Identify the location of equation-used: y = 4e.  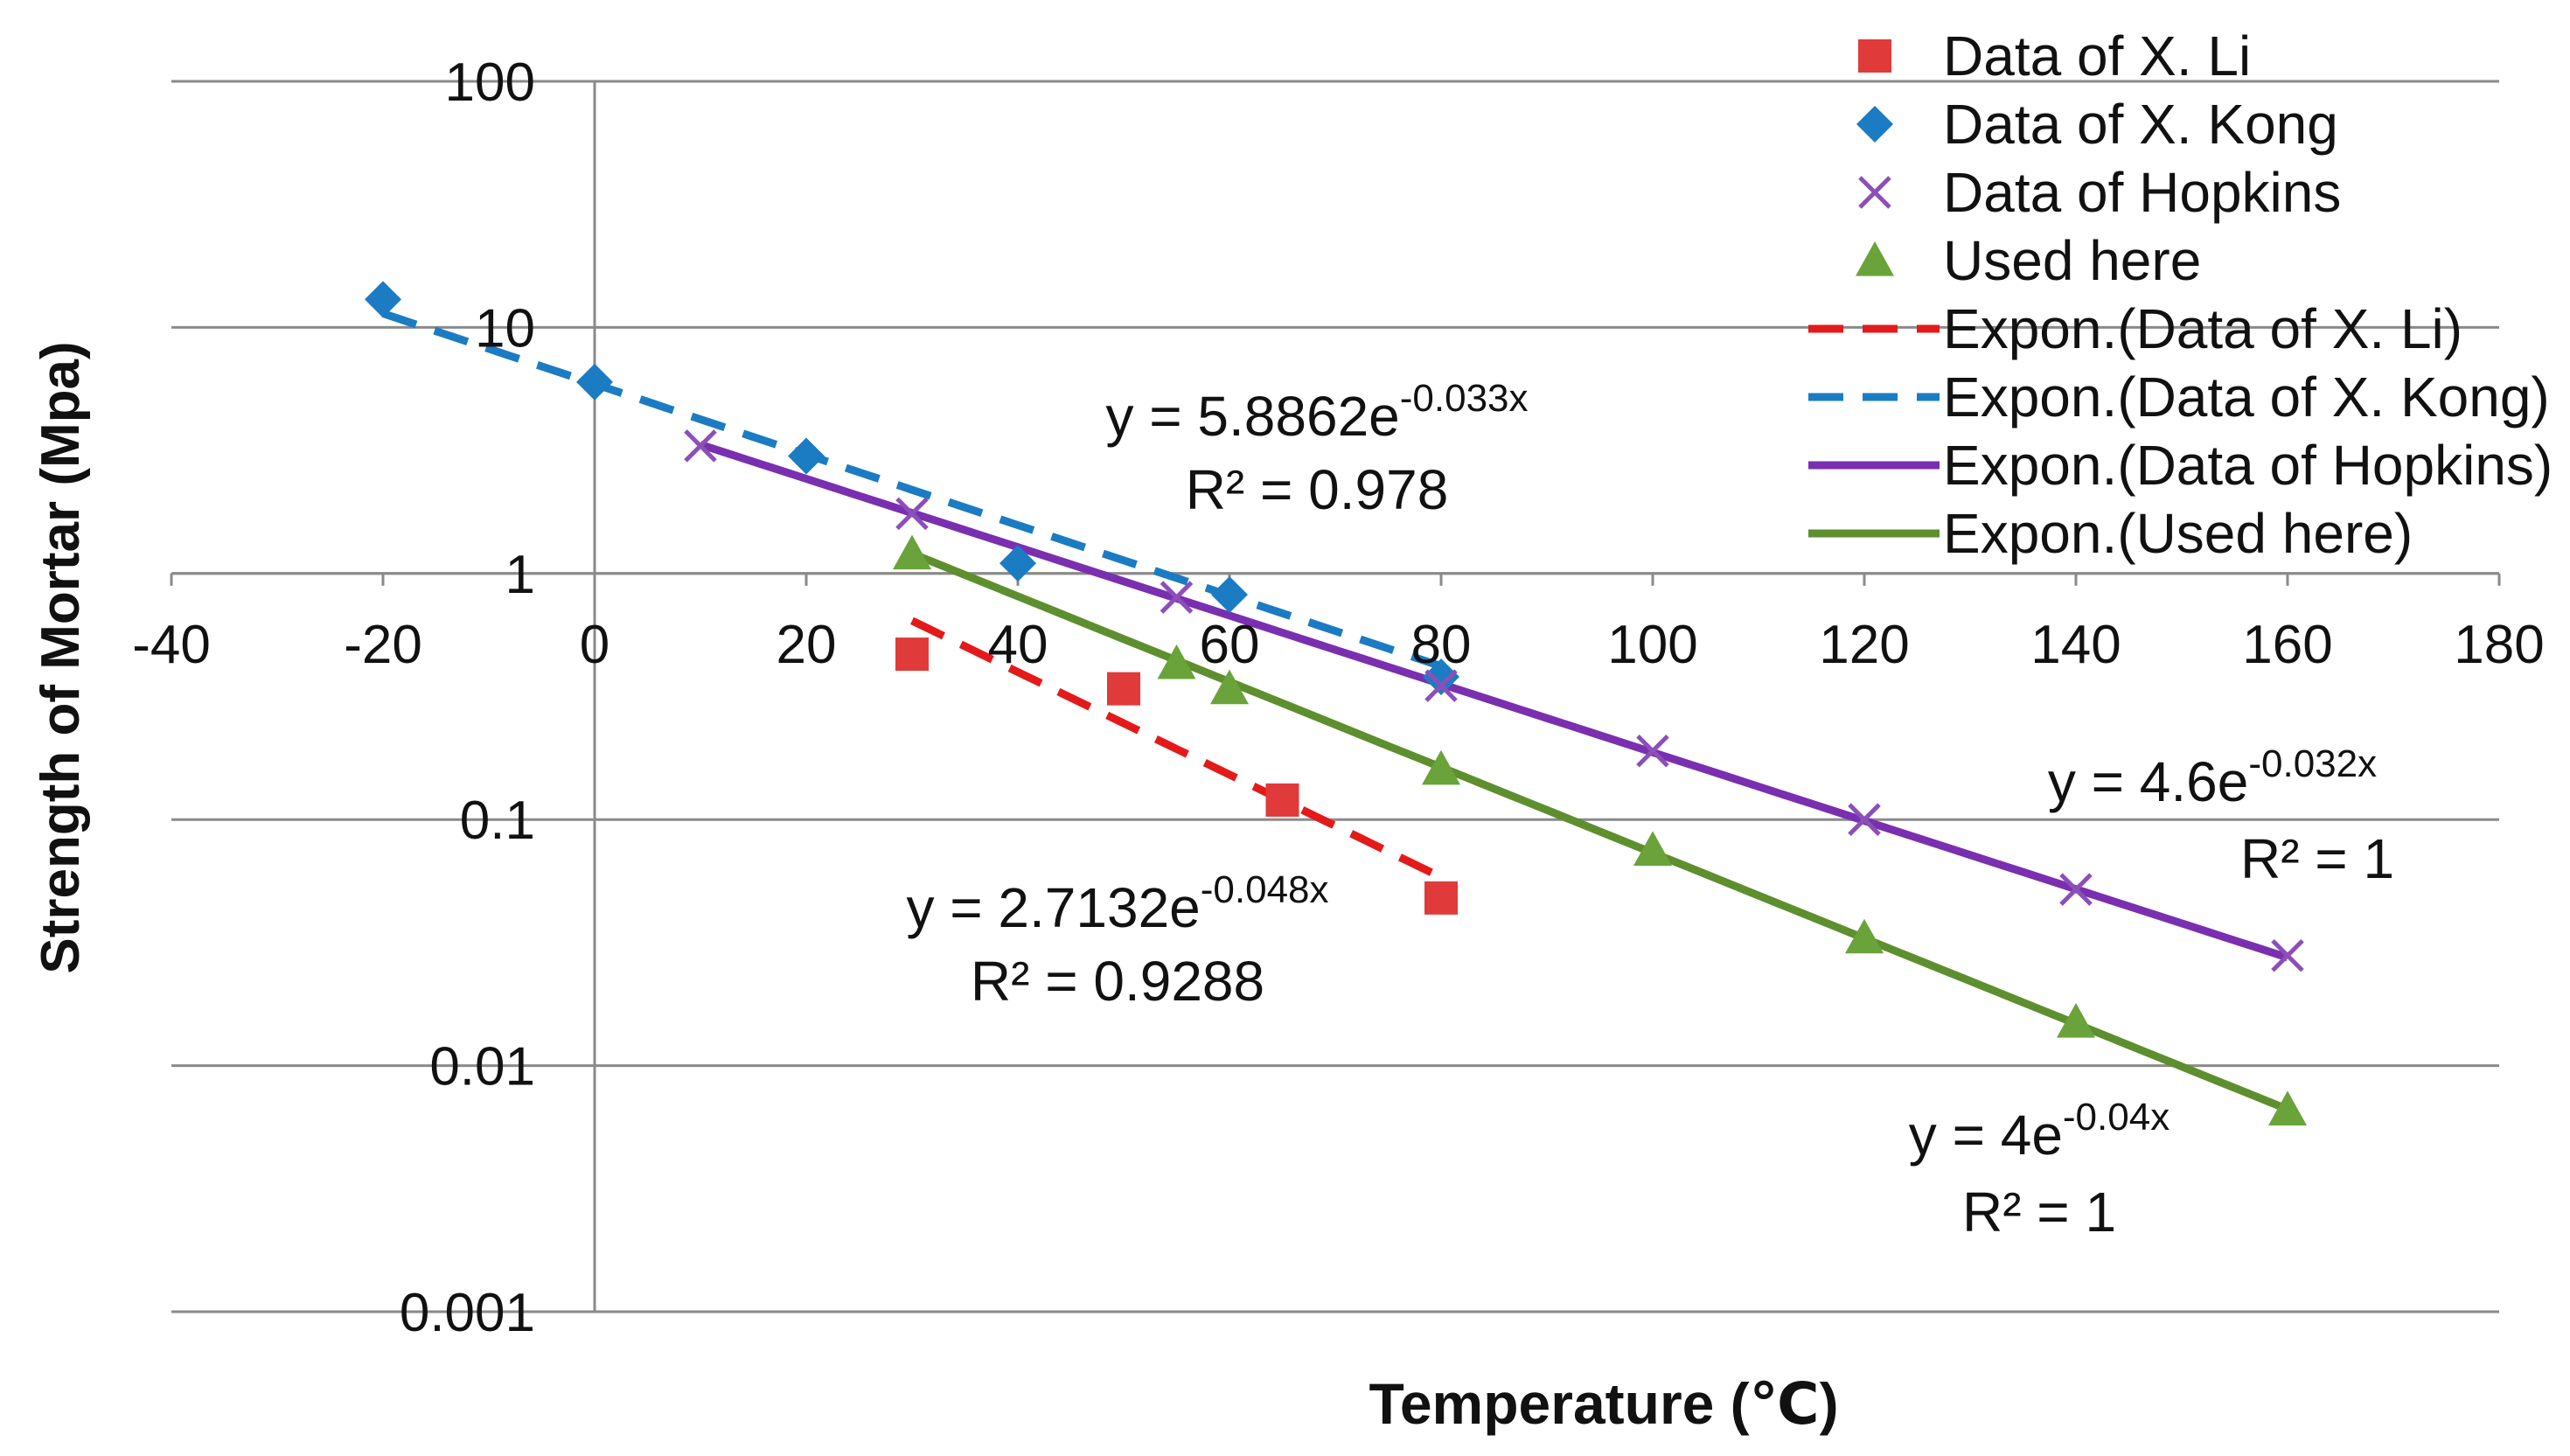
(1986, 1135).